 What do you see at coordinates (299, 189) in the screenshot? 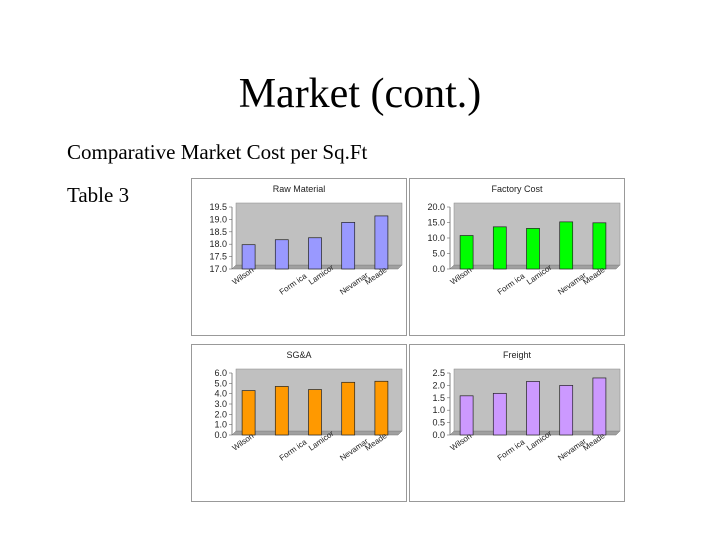
I see `chart-title: Raw Material` at bounding box center [299, 189].